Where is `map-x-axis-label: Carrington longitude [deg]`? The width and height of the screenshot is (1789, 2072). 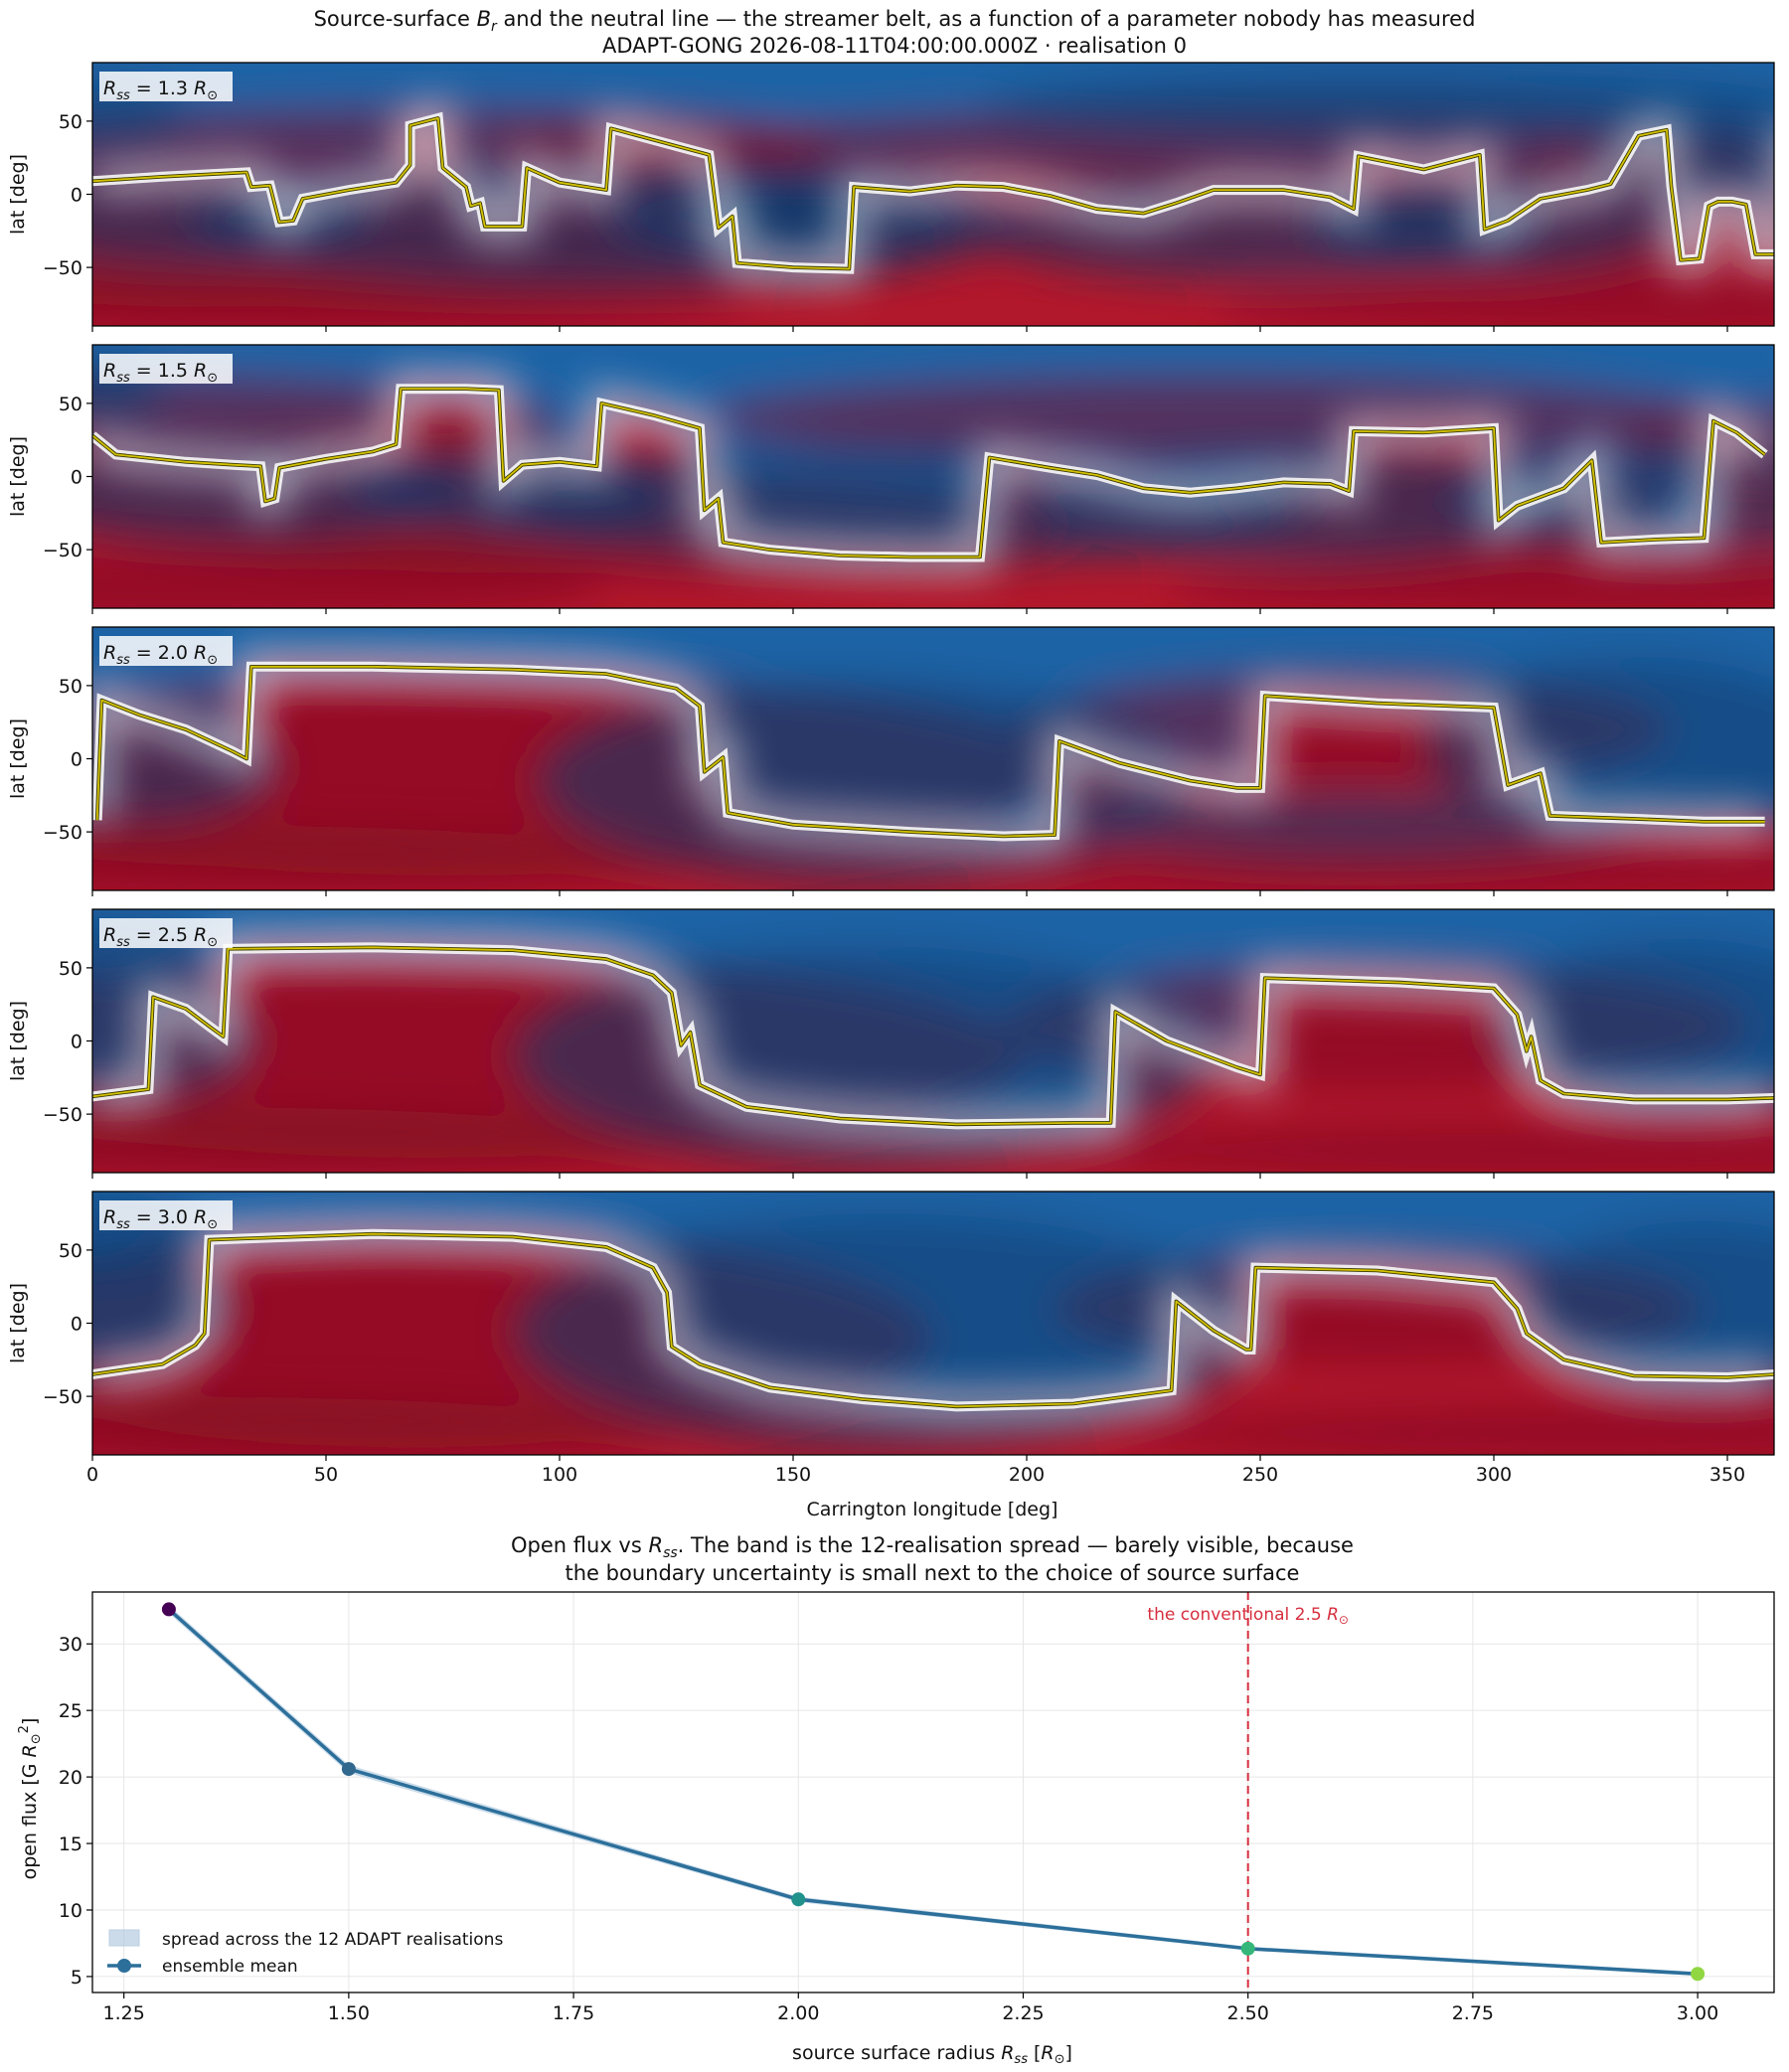
map-x-axis-label: Carrington longitude [deg] is located at coordinates (933, 1509).